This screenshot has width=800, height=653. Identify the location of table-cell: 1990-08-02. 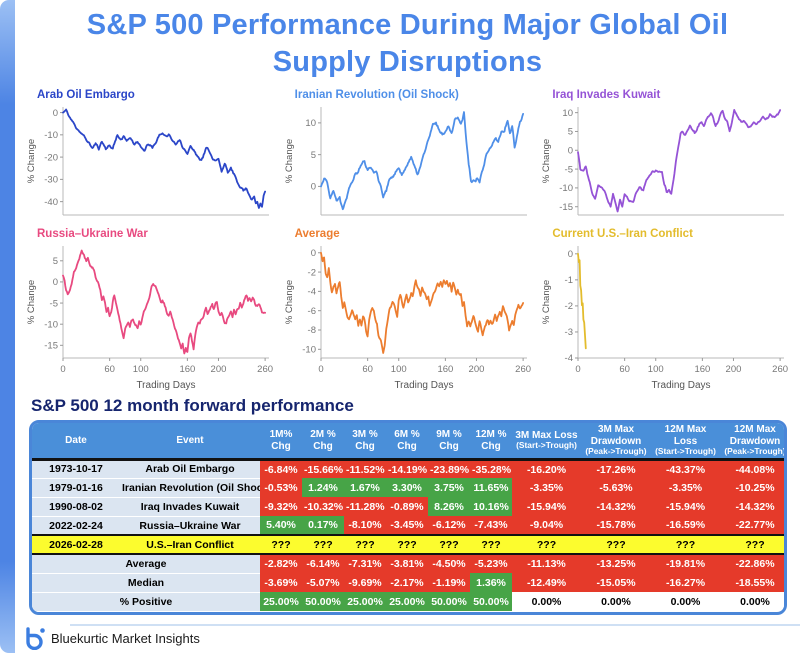
(76, 507).